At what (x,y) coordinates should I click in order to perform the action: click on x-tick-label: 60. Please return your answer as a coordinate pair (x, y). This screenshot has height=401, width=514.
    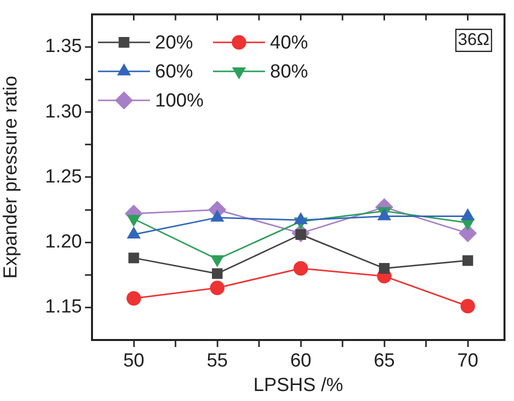
    Looking at the image, I should click on (301, 361).